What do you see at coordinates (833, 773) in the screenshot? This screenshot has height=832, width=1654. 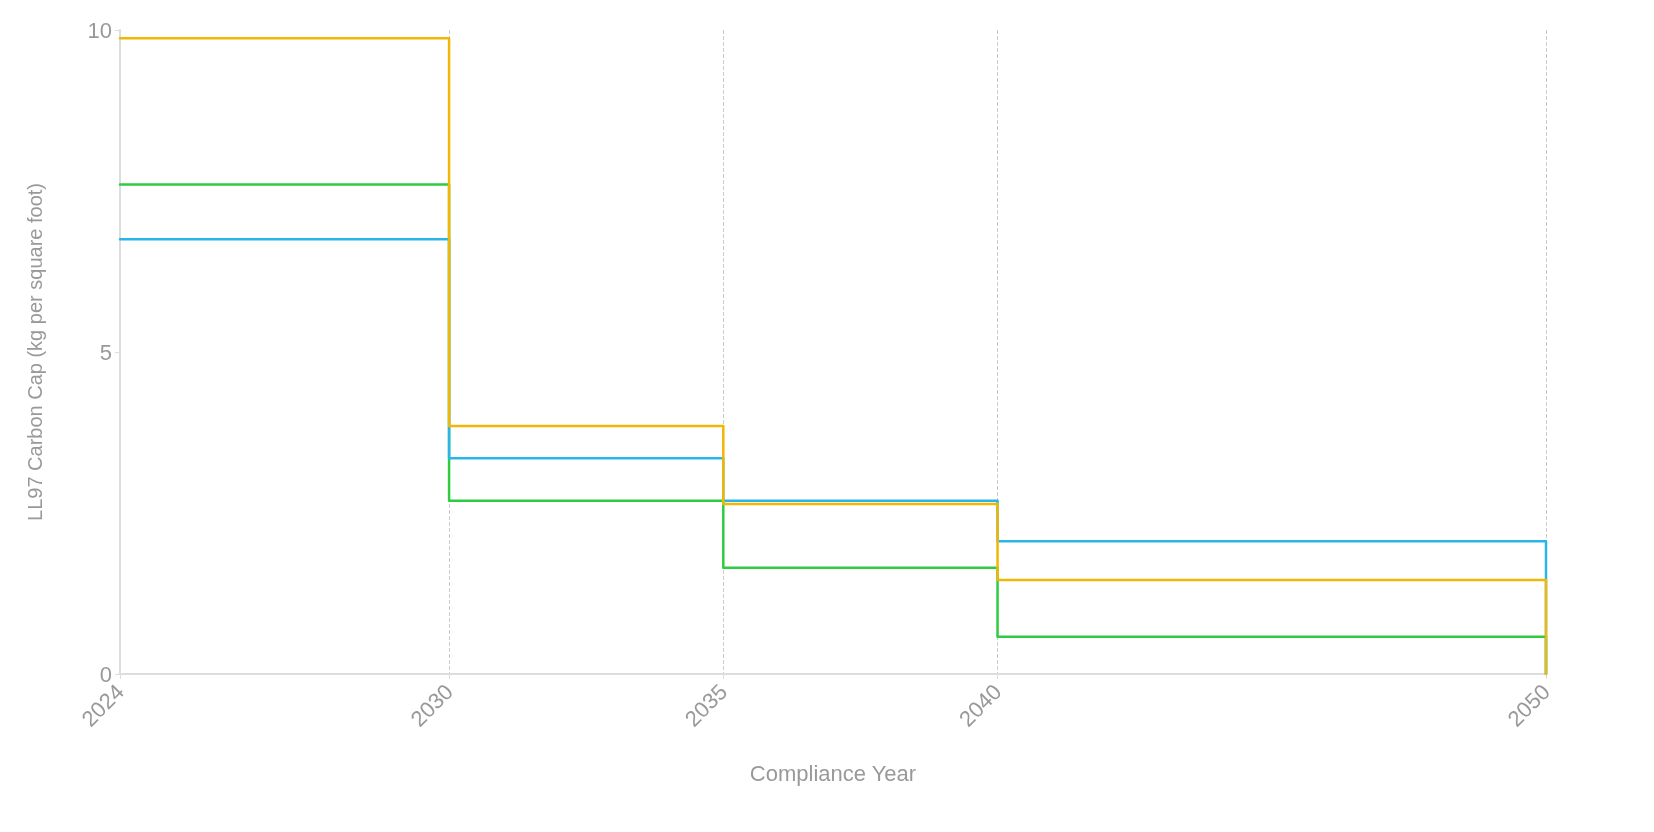 I see `x-axis-title: Compliance Year` at bounding box center [833, 773].